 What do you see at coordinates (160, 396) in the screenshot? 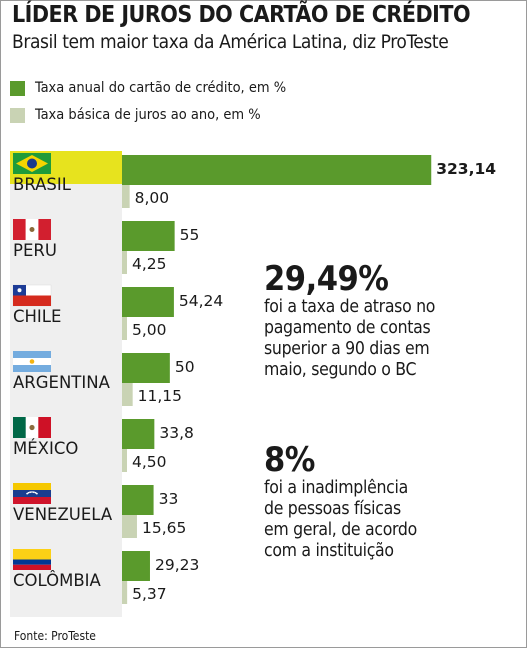
I see `value-label-base-rate-argentina: 11,15` at bounding box center [160, 396].